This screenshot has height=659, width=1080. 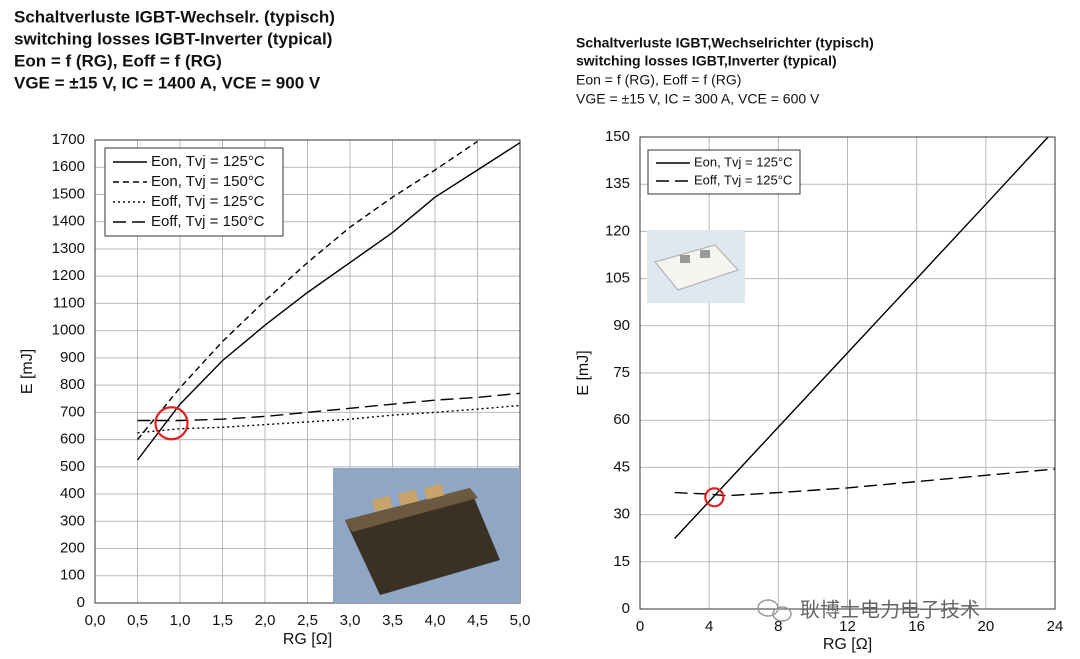 I want to click on legend-box, so click(x=724, y=172).